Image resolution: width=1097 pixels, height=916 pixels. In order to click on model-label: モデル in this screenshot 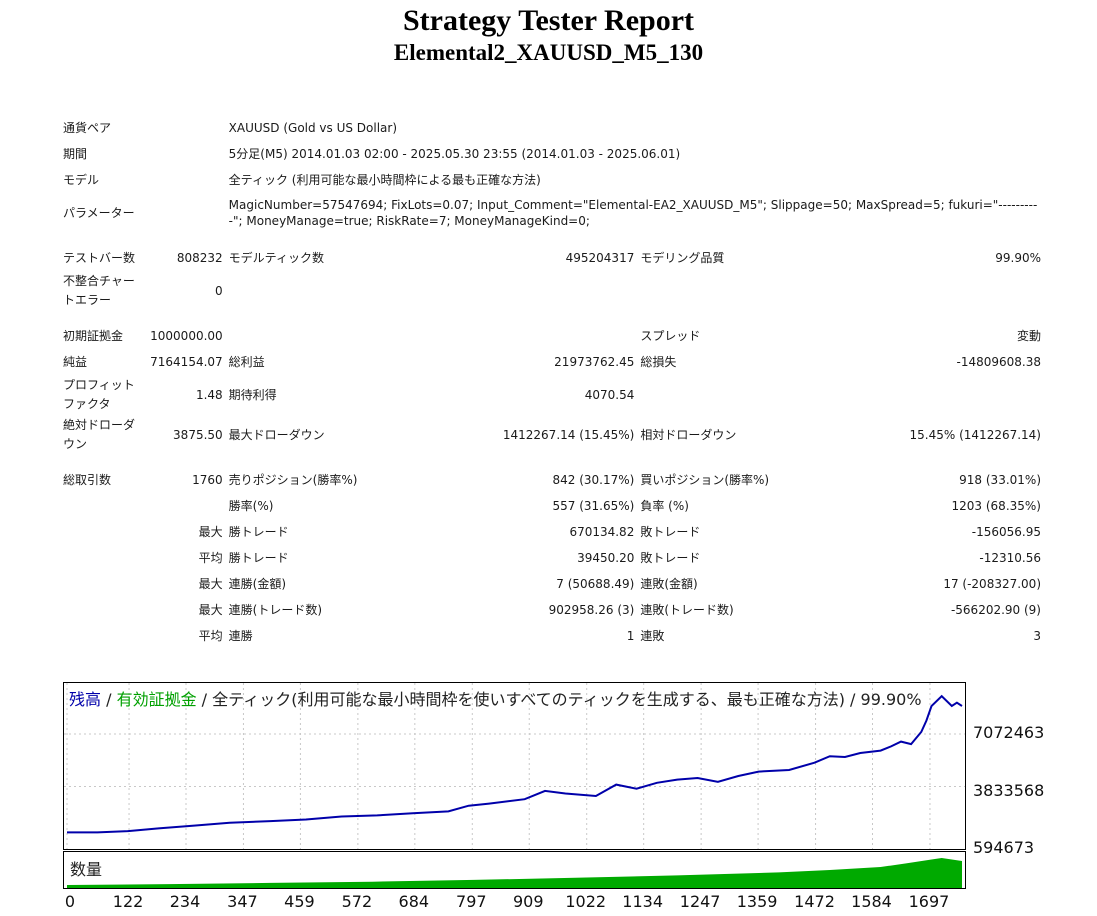, I will do `click(81, 179)`.